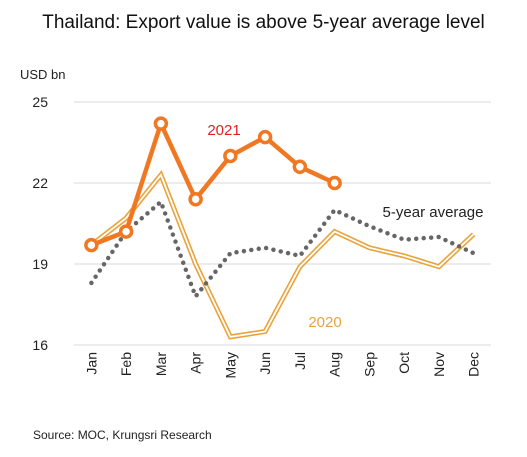 The height and width of the screenshot is (457, 527). What do you see at coordinates (335, 364) in the screenshot?
I see `x-tick-aug: Aug` at bounding box center [335, 364].